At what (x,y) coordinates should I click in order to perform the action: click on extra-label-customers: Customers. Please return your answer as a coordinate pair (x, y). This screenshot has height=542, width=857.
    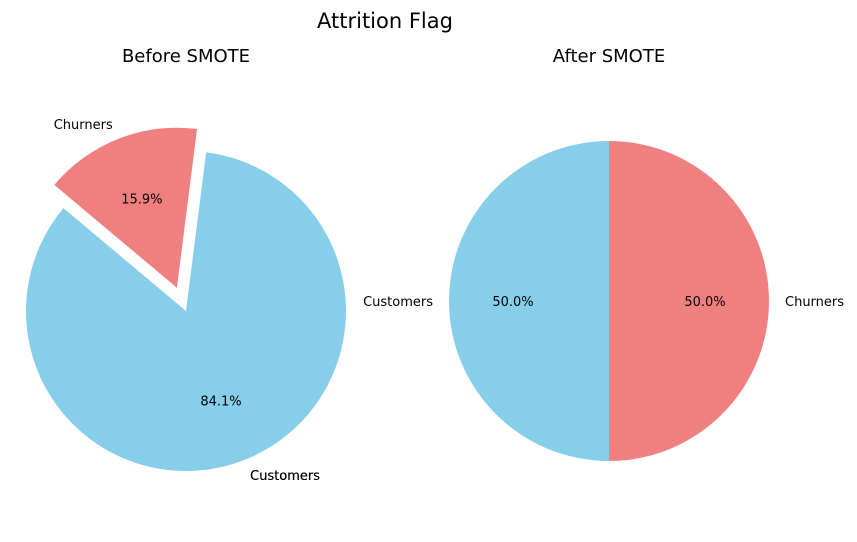
    Looking at the image, I should click on (285, 476).